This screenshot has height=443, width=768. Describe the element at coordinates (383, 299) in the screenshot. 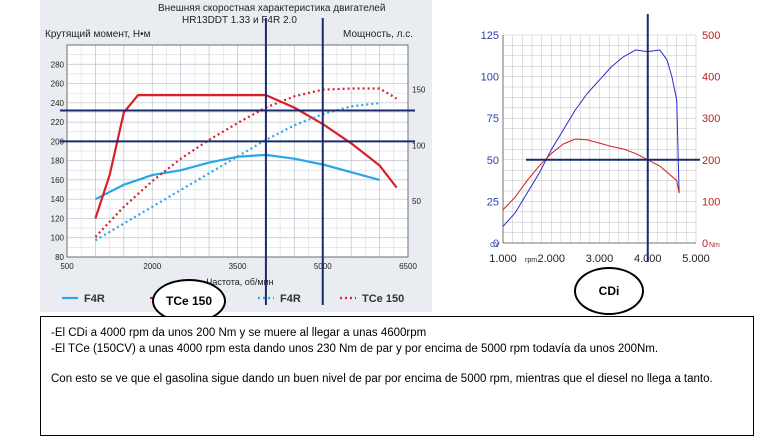

I see `legend-label: TCe 150` at that location.